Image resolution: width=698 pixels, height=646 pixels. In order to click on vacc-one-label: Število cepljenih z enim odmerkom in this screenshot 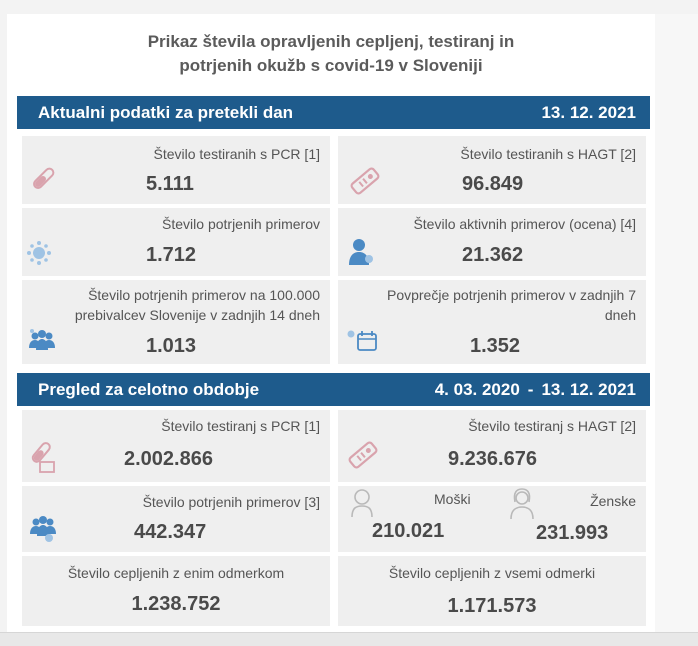, I will do `click(176, 573)`.